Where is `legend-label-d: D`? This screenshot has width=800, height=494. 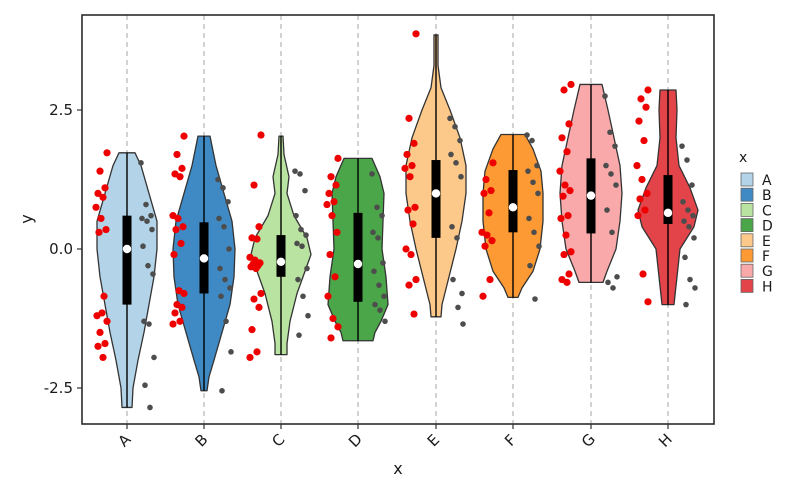 legend-label-d: D is located at coordinates (767, 227).